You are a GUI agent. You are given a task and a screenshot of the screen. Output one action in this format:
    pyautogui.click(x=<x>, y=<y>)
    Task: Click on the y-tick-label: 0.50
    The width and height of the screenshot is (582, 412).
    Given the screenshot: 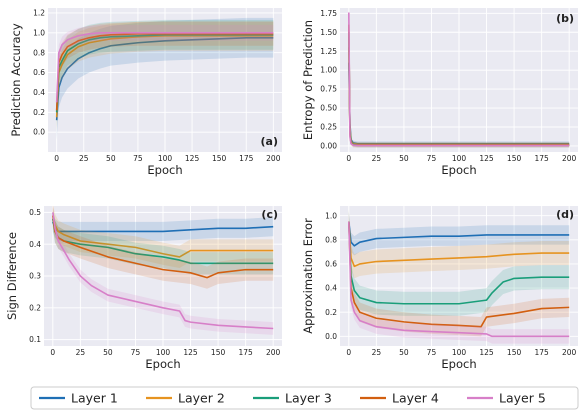 What is the action you would take?
    pyautogui.click(x=328, y=108)
    